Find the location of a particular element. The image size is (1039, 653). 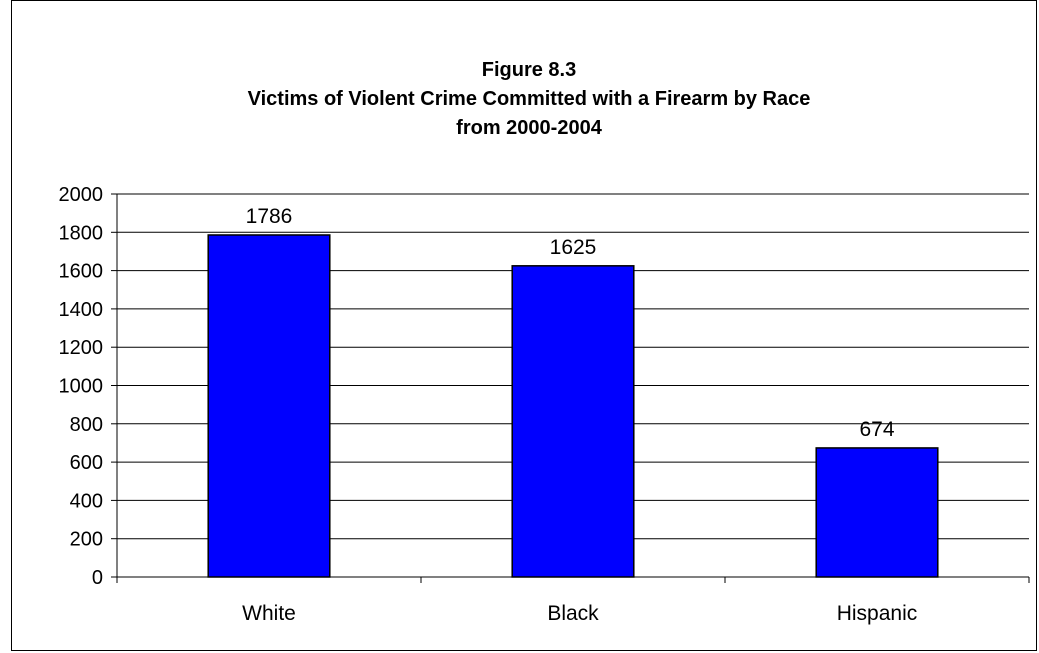

y-tick-label: 200 is located at coordinates (86, 540).